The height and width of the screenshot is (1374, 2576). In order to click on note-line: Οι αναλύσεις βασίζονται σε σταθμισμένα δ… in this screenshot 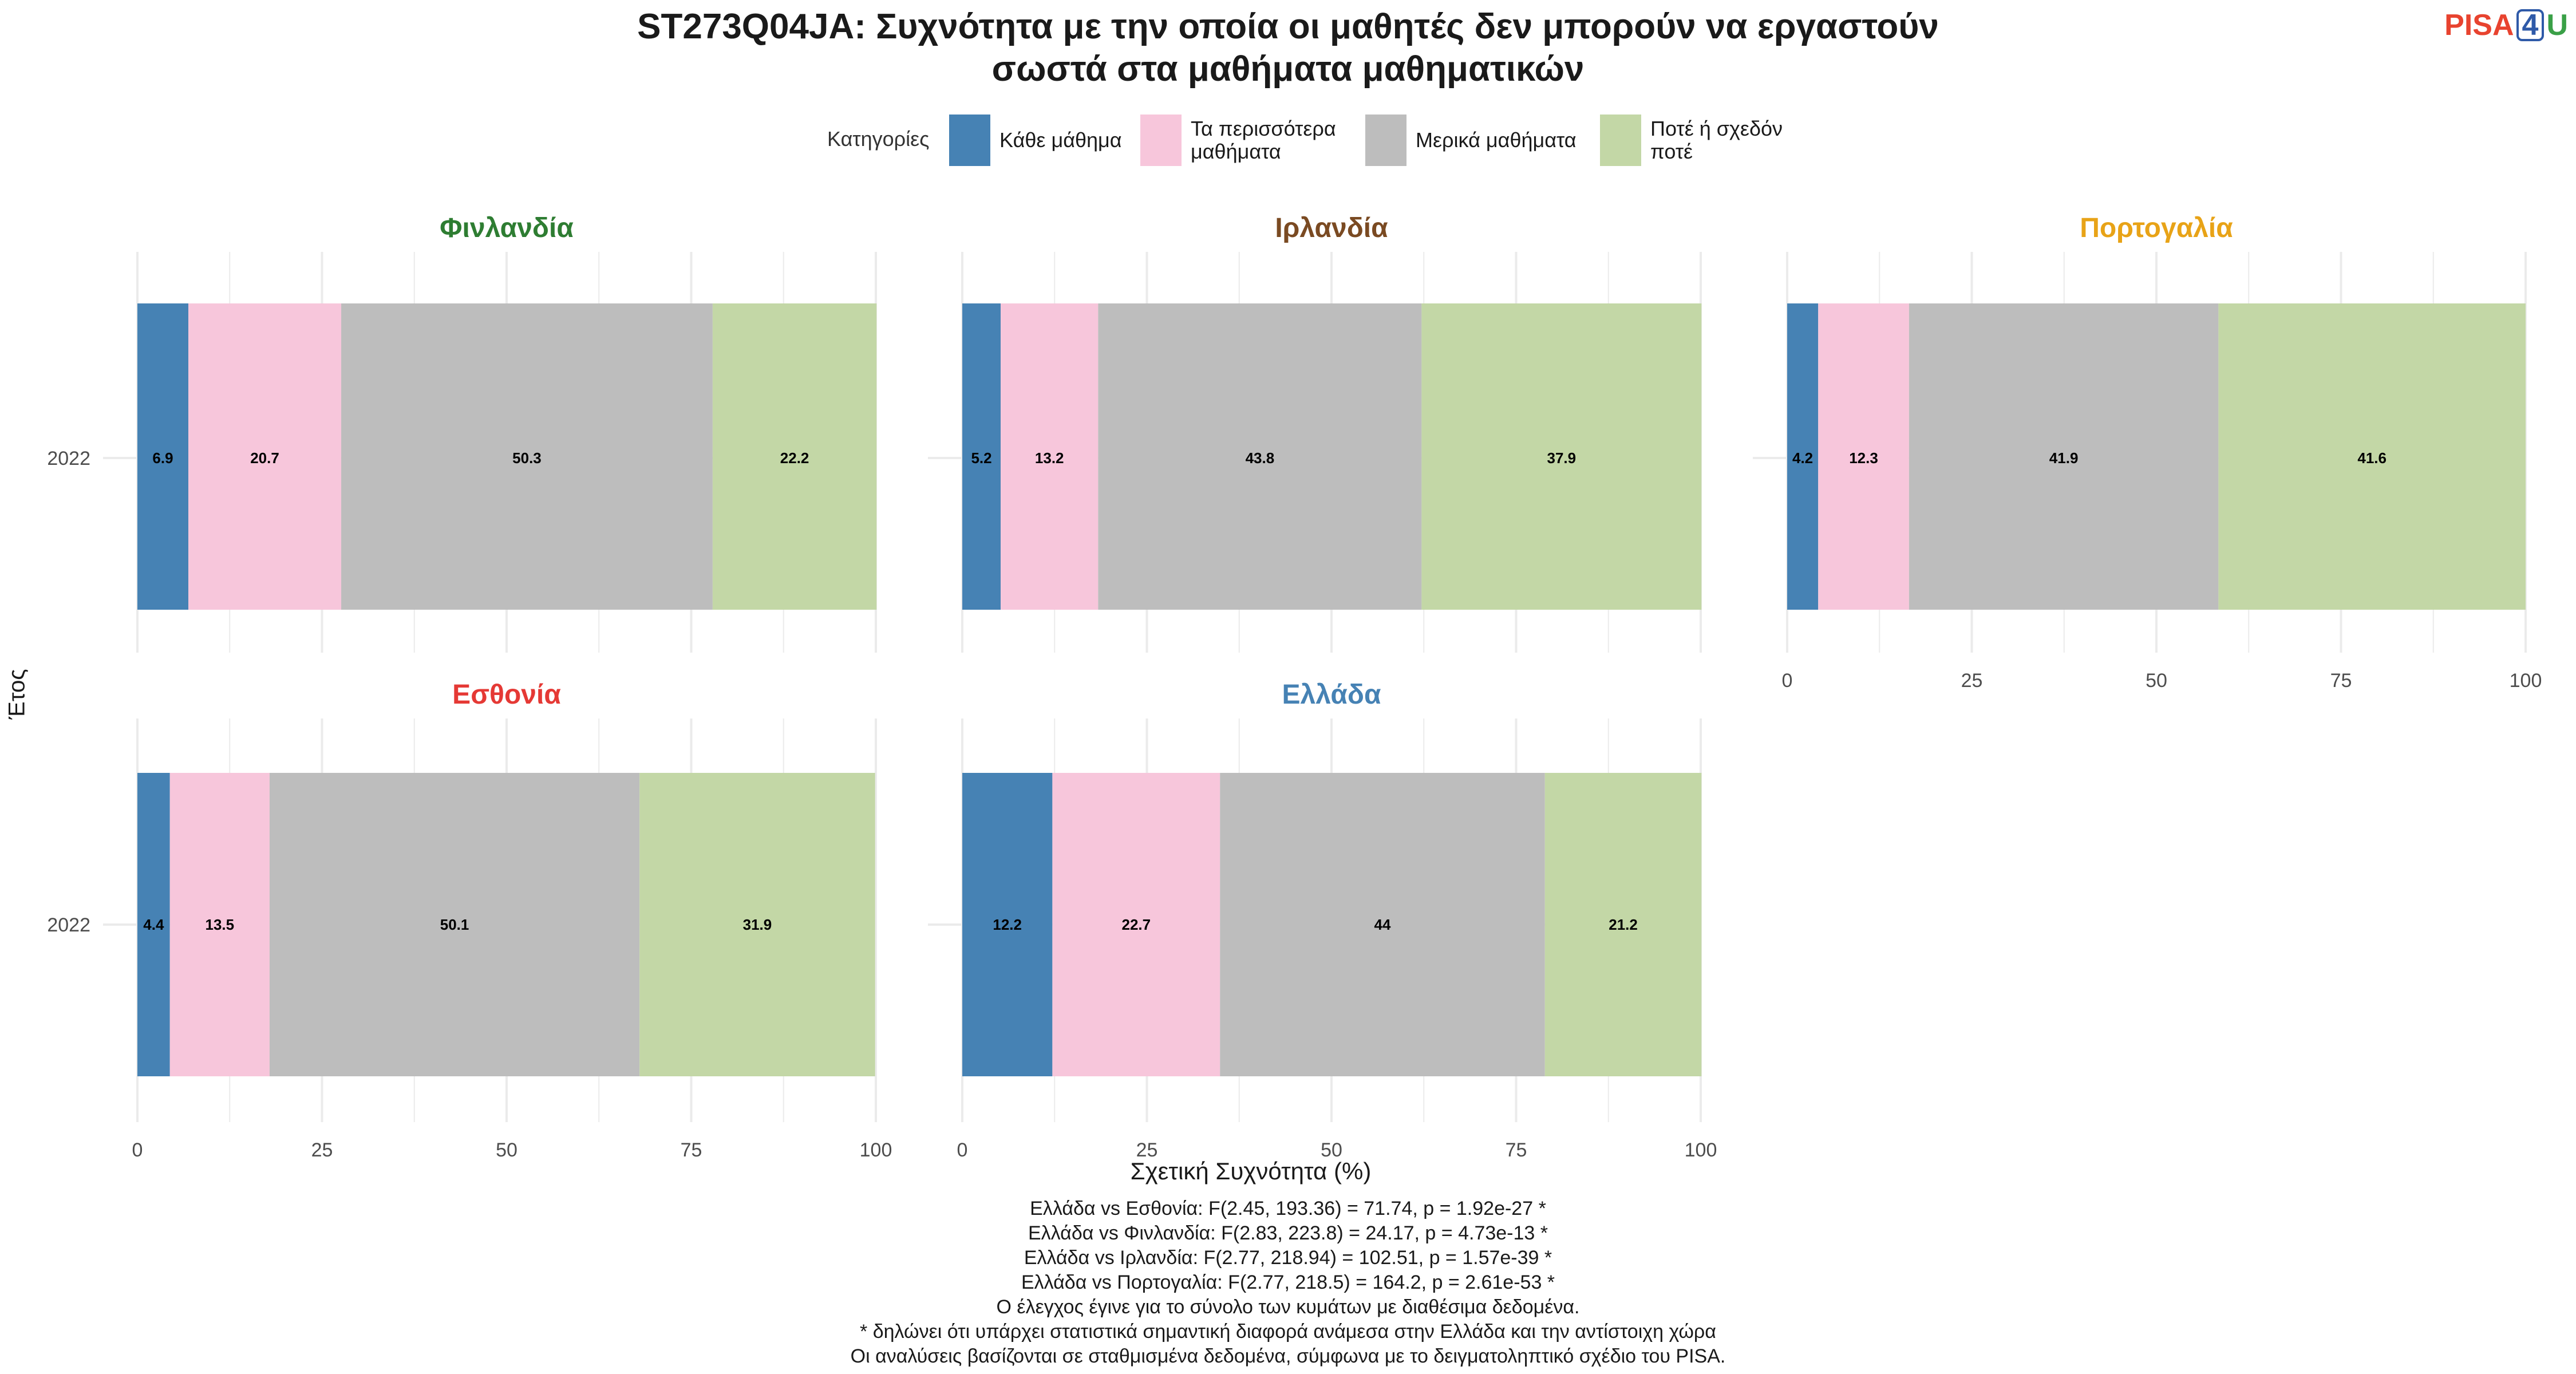, I will do `click(1288, 1356)`.